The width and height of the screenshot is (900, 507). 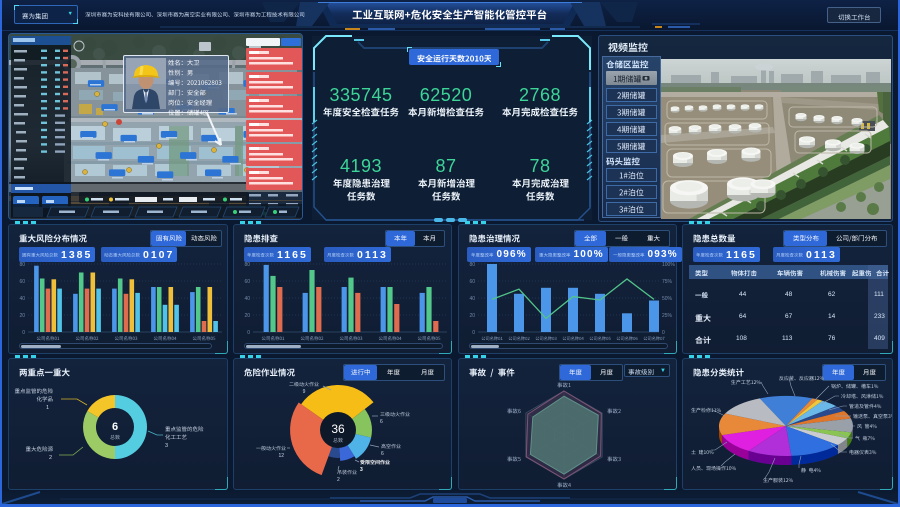 I want to click on svg-text: 75%, so click(x=667, y=282).